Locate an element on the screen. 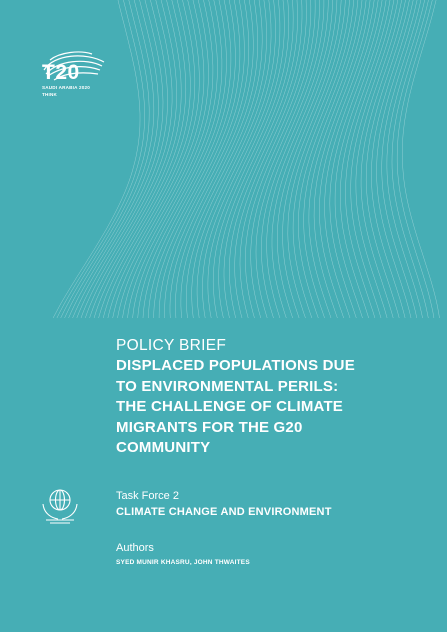 The width and height of the screenshot is (447, 632). title-line: COMMUNITY is located at coordinates (163, 447).